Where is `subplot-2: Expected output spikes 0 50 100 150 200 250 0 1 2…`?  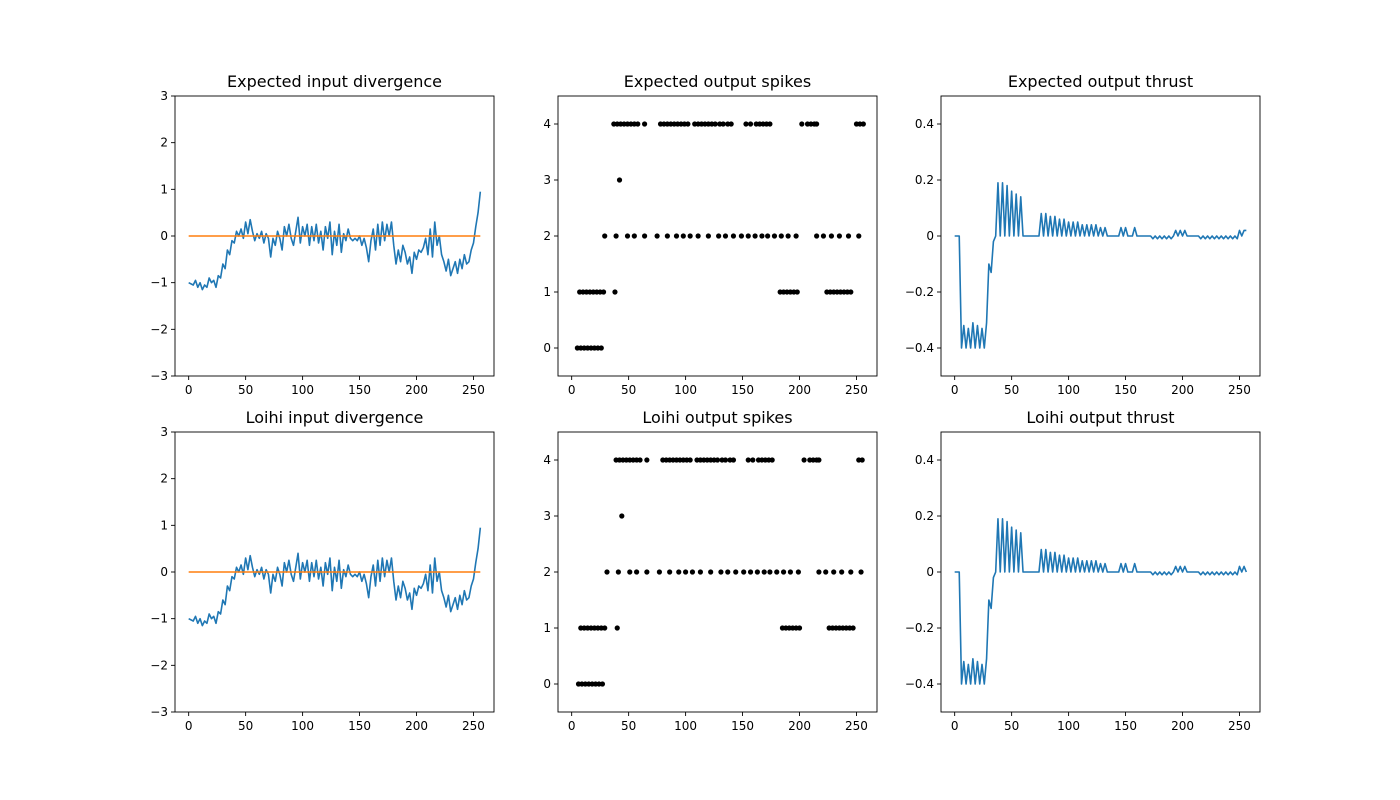 subplot-2: Expected output spikes 0 50 100 150 200 250 0 1 2… is located at coordinates (710, 234).